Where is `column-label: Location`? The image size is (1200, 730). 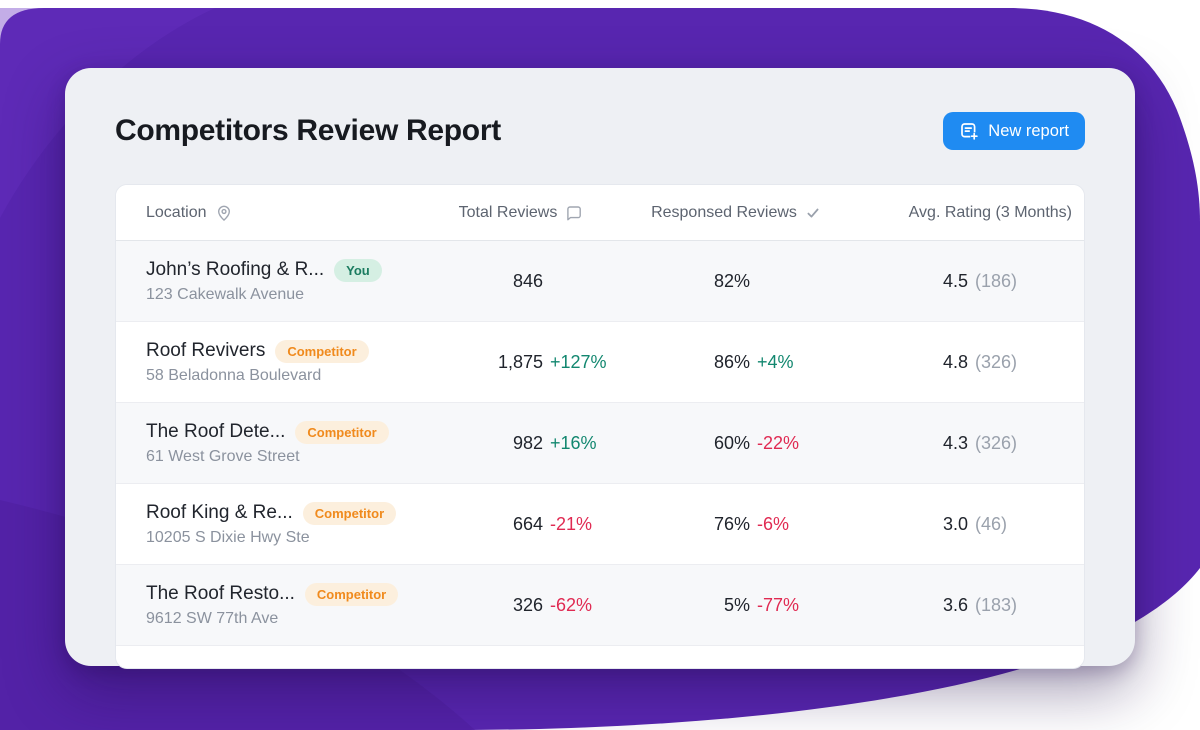
column-label: Location is located at coordinates (176, 212).